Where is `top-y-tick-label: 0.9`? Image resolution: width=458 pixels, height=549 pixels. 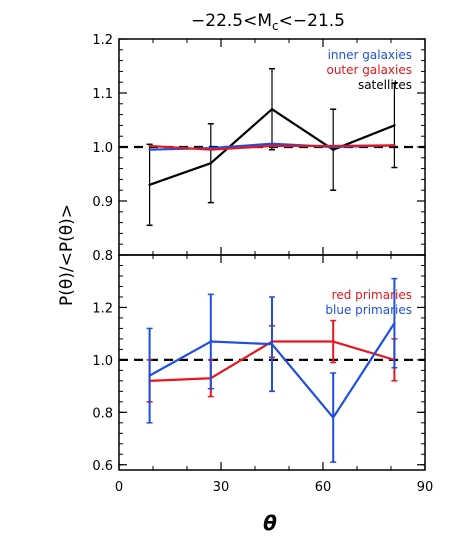
top-y-tick-label: 0.9 is located at coordinates (102, 202).